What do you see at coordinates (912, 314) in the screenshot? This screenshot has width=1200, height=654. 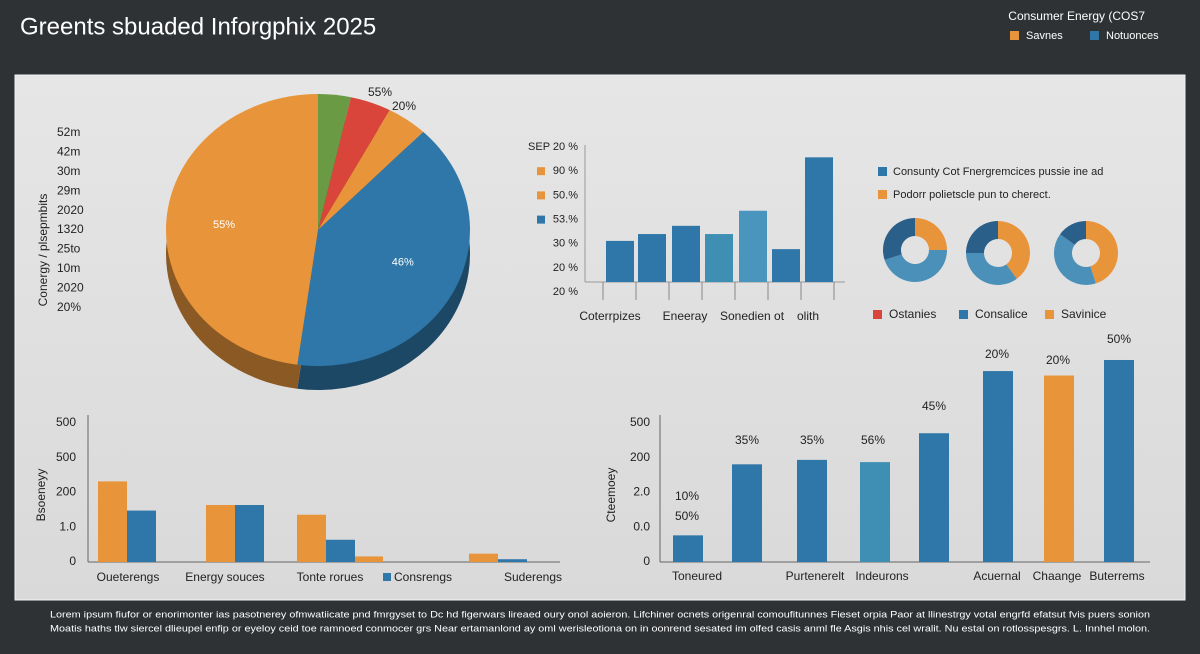 I see `legend-label: Ostanies` at bounding box center [912, 314].